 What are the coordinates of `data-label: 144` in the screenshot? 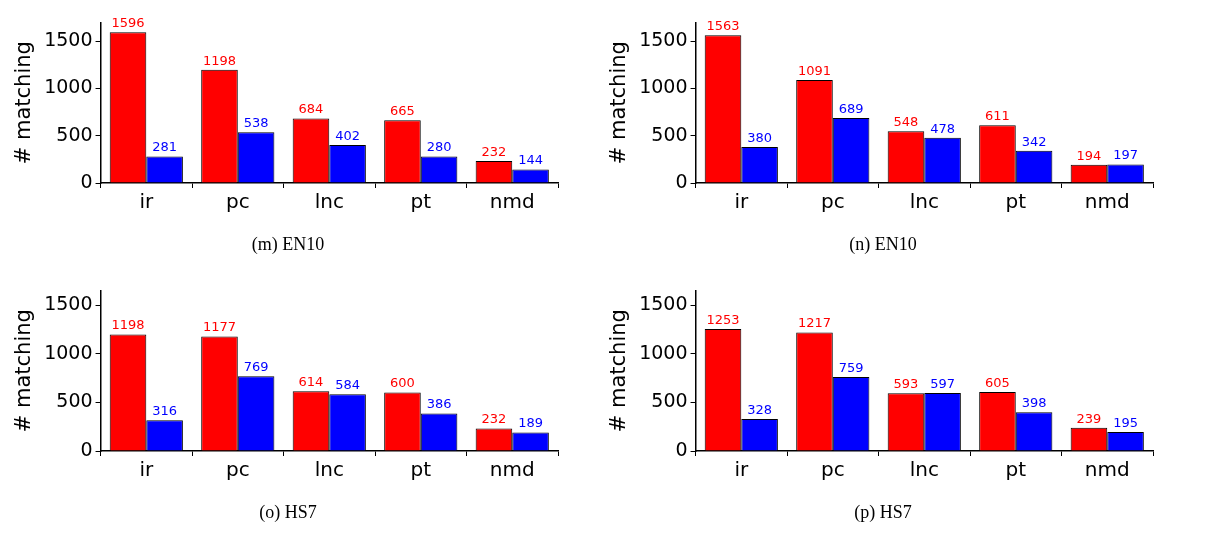 It's located at (530, 160).